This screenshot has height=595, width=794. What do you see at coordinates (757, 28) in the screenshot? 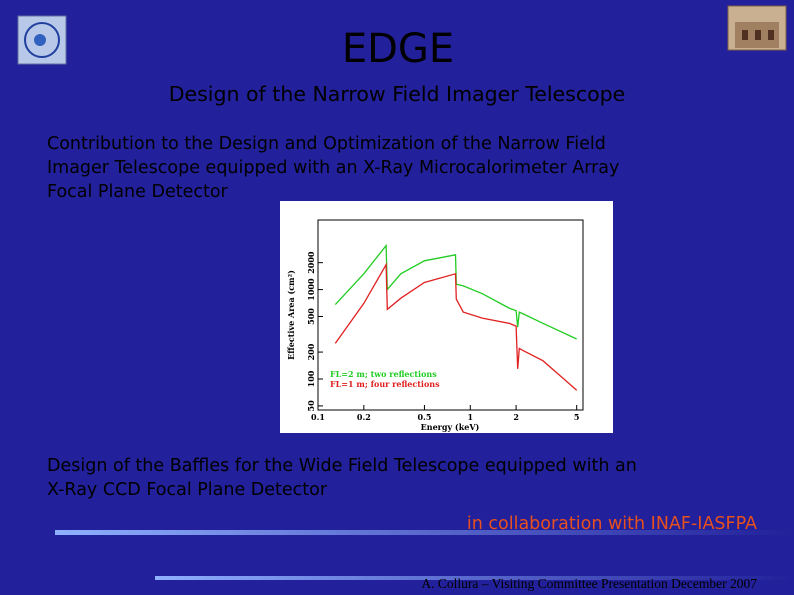
I see `logo-right` at bounding box center [757, 28].